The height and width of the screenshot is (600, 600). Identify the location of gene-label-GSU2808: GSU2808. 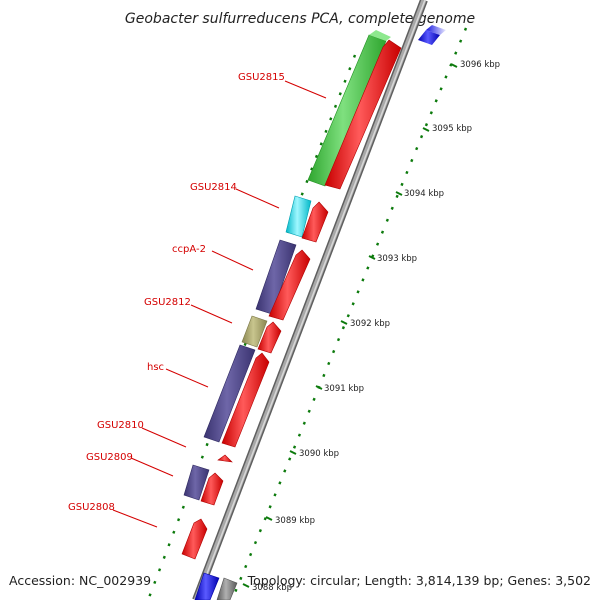
(91, 507).